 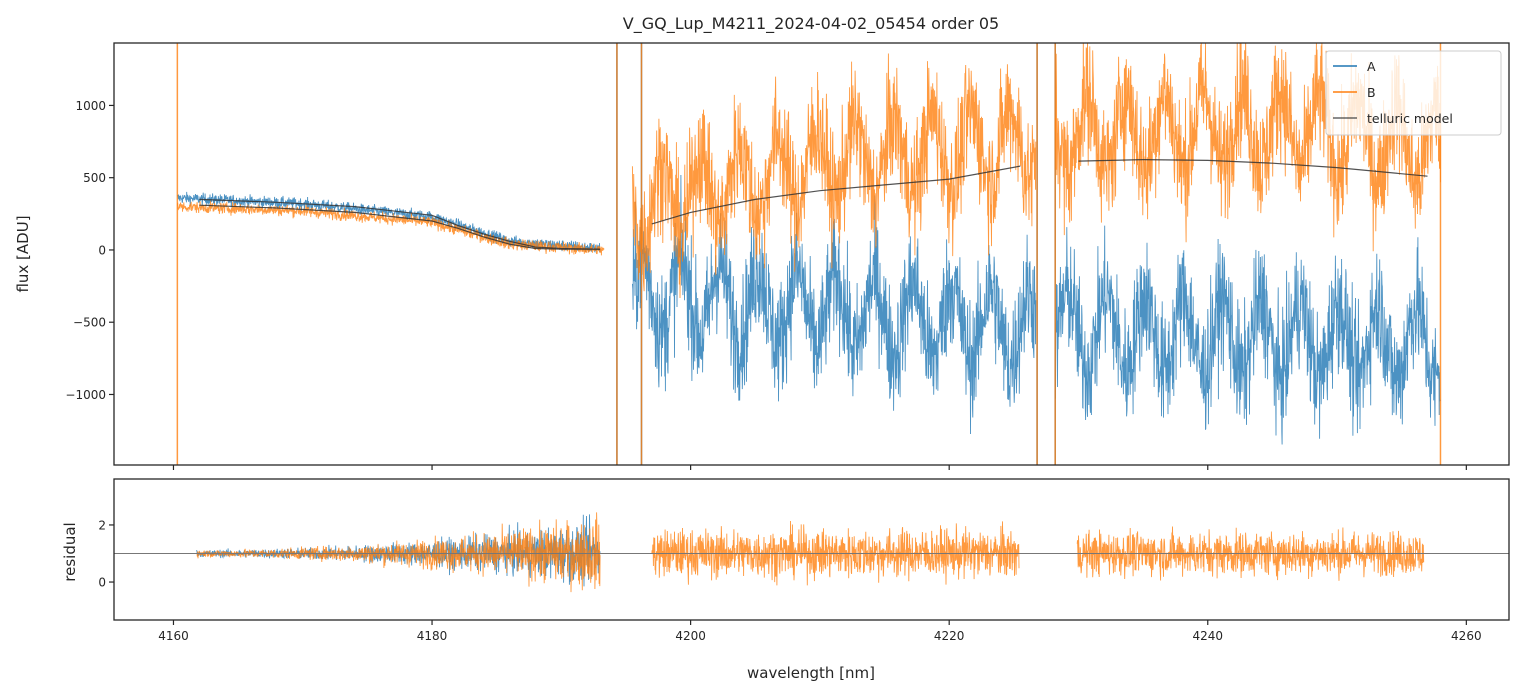 I want to click on residual-y-ticks: 20, so click(x=106, y=554).